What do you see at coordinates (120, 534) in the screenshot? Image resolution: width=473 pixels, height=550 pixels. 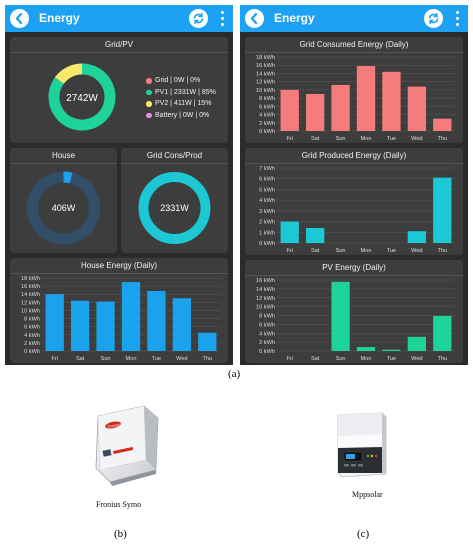 I see `caption-b: (b)` at bounding box center [120, 534].